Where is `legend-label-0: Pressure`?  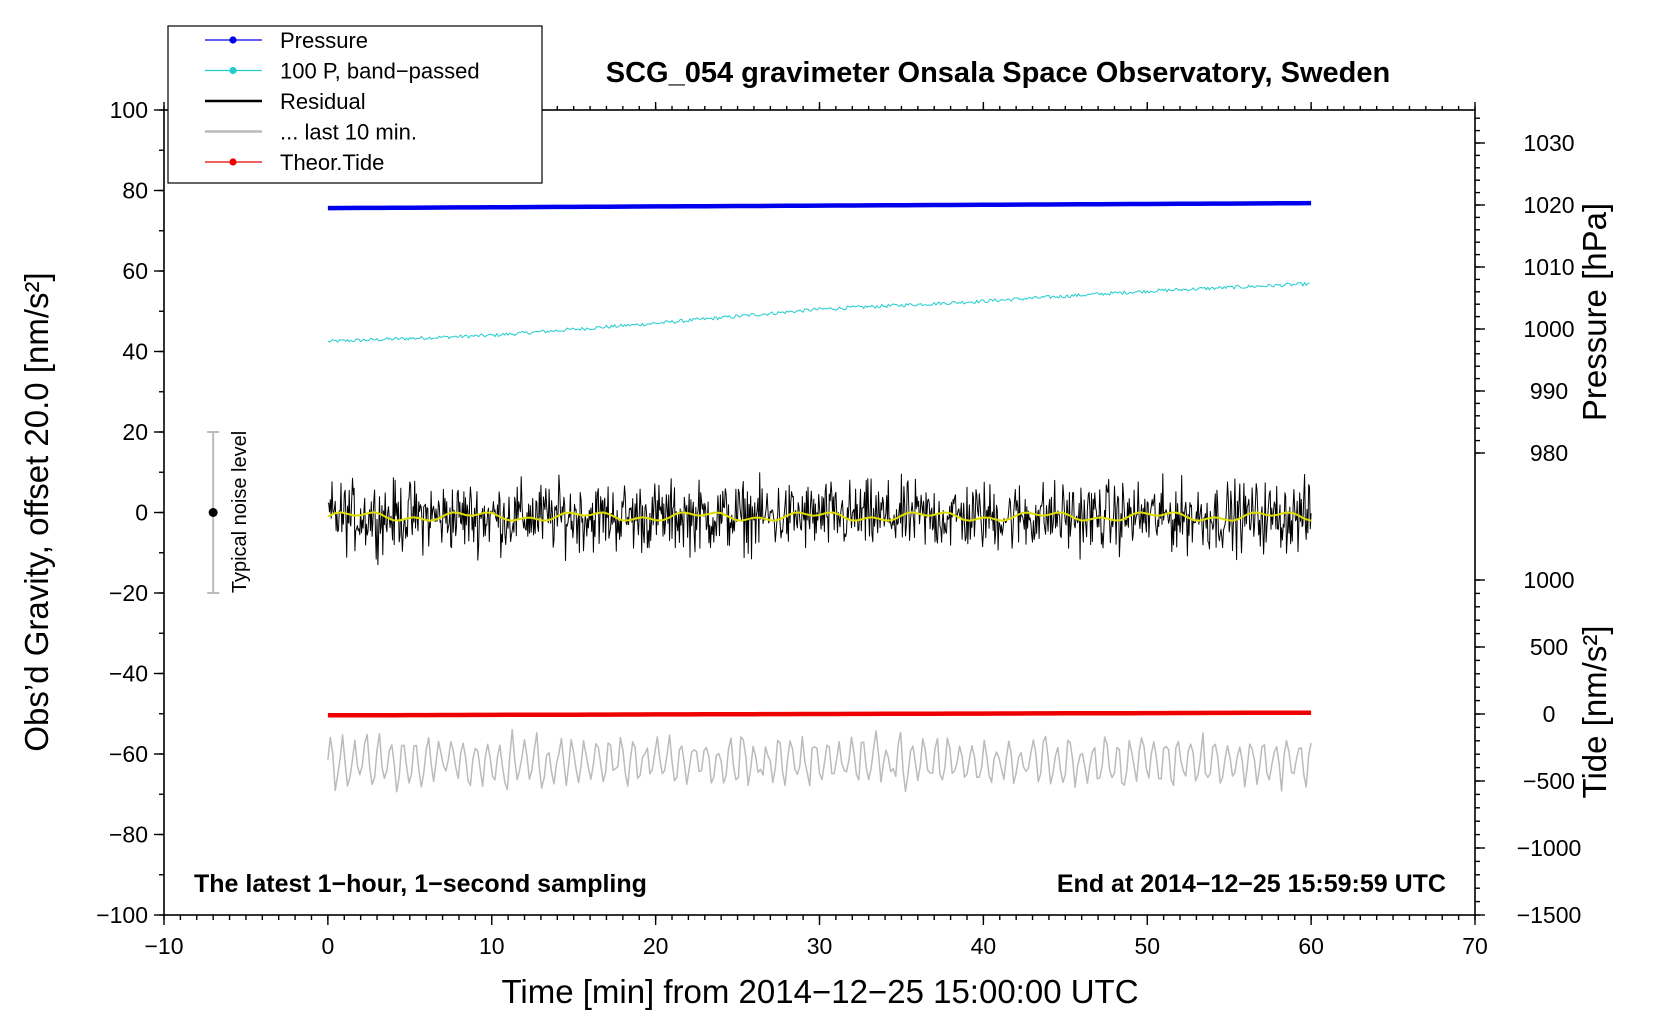
legend-label-0: Pressure is located at coordinates (324, 40).